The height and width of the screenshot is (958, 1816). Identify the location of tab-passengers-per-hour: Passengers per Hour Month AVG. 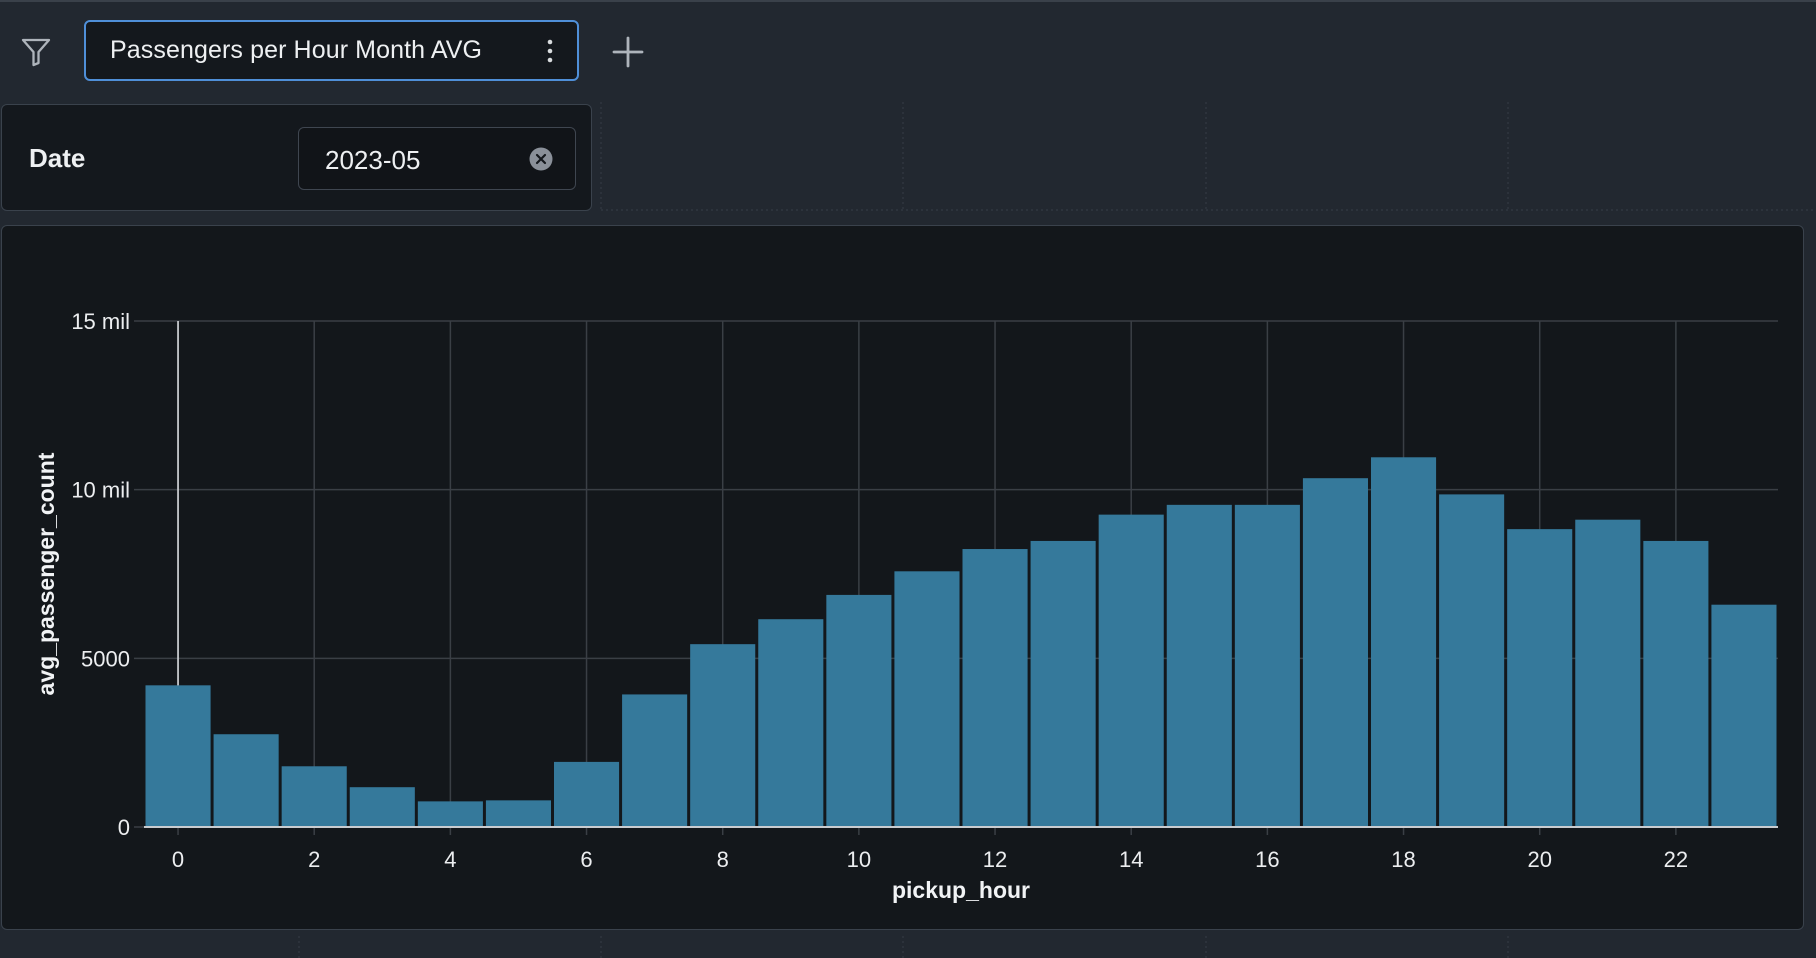
(331, 50).